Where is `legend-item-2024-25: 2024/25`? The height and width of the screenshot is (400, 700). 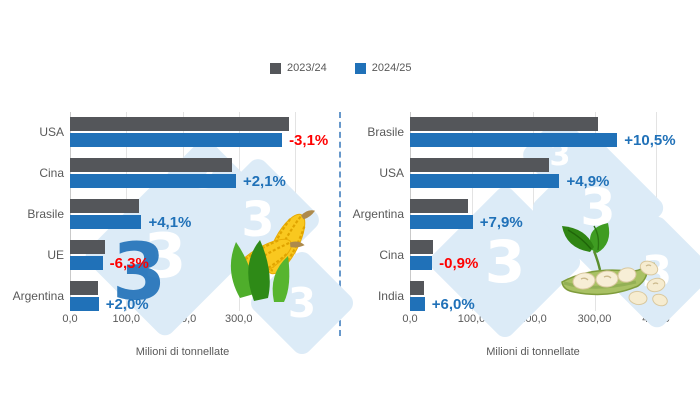 legend-item-2024-25: 2024/25 is located at coordinates (383, 68).